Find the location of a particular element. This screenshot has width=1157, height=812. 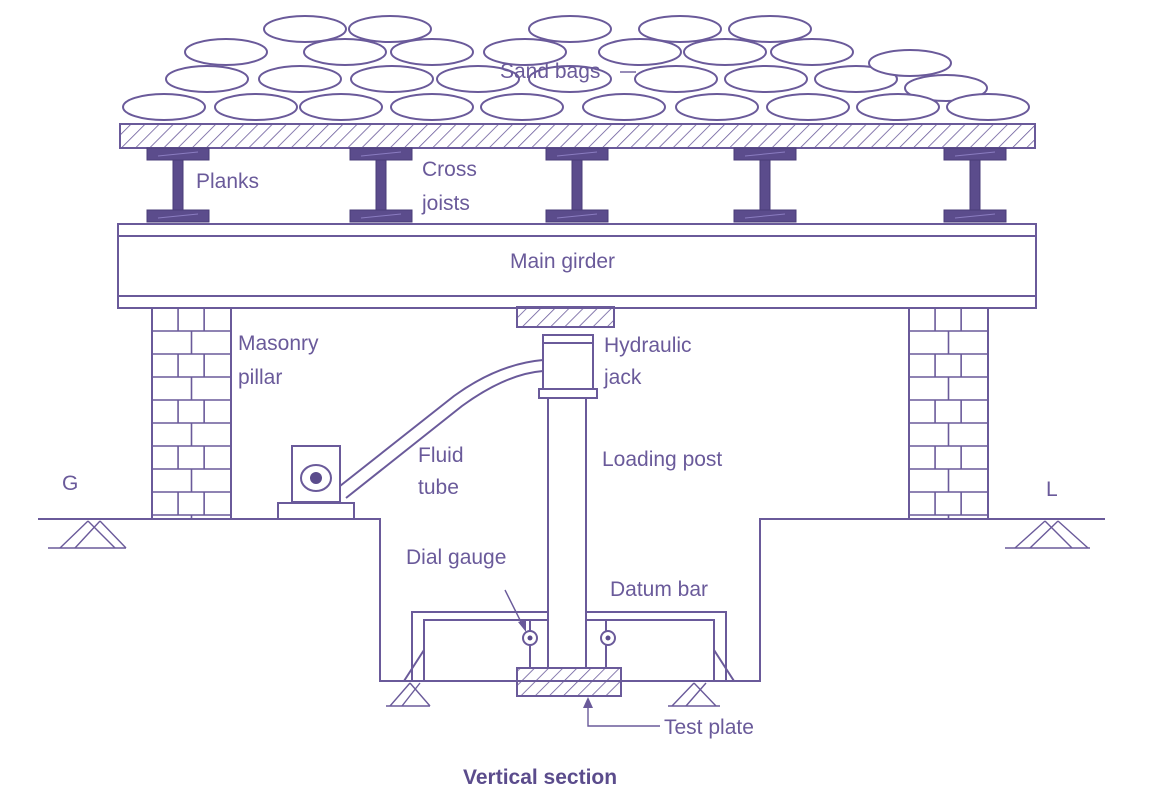

sand-bags is located at coordinates (576, 68).